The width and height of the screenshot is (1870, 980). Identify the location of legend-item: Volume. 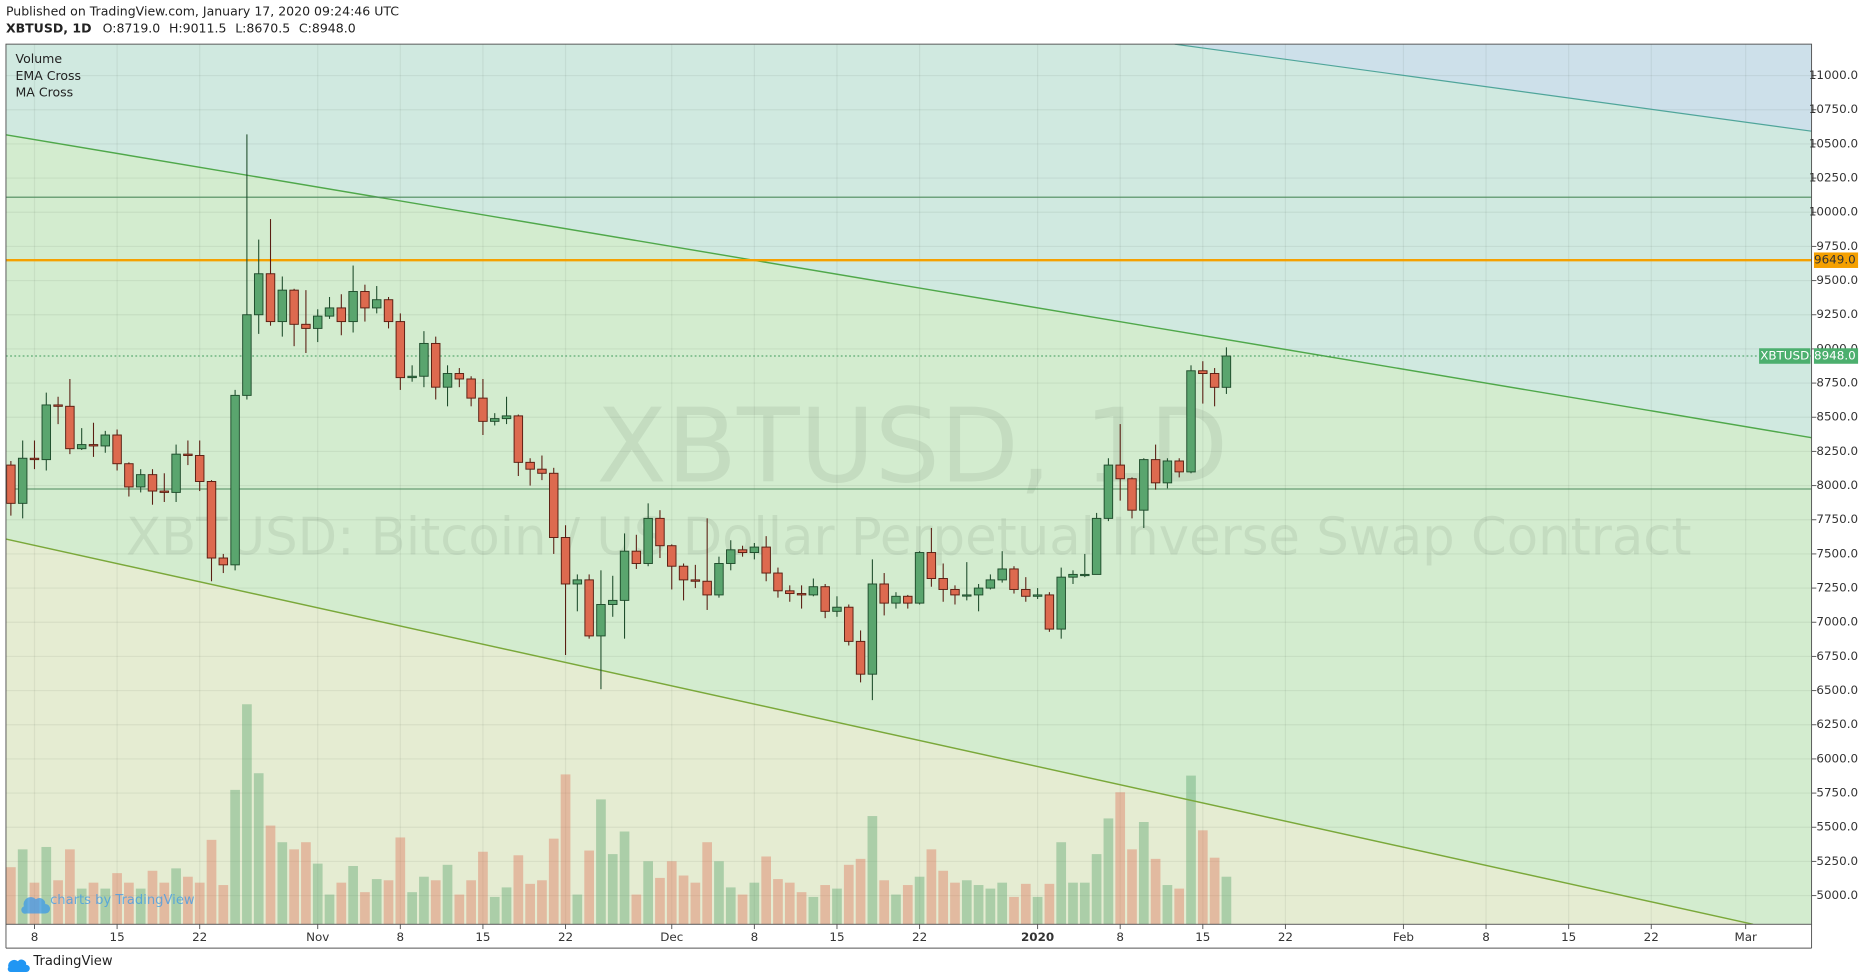
(39, 58).